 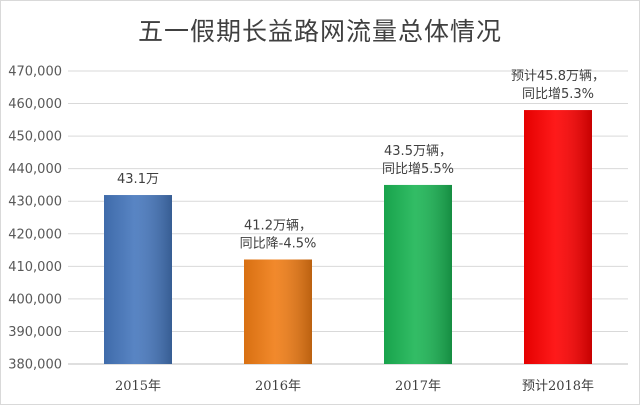 What do you see at coordinates (138, 179) in the screenshot?
I see `bar-data-label: 43.1万` at bounding box center [138, 179].